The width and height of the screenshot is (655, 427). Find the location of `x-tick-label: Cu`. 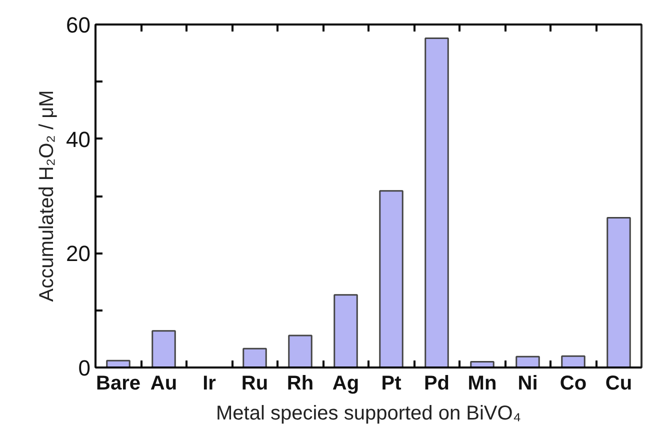

x-tick-label: Cu is located at coordinates (618, 383).